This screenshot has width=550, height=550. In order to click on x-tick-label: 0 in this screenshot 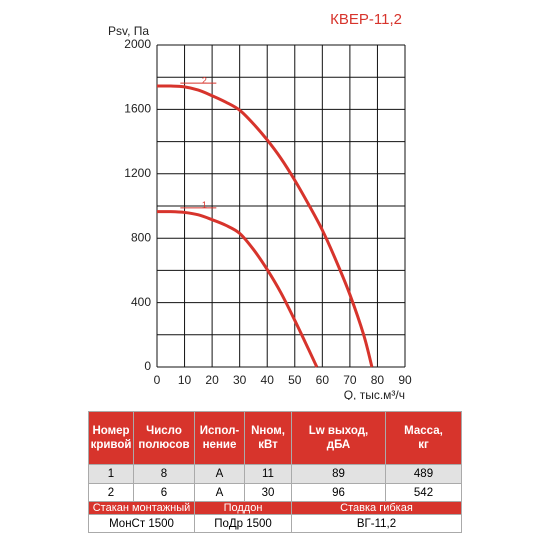, I will do `click(157, 380)`.